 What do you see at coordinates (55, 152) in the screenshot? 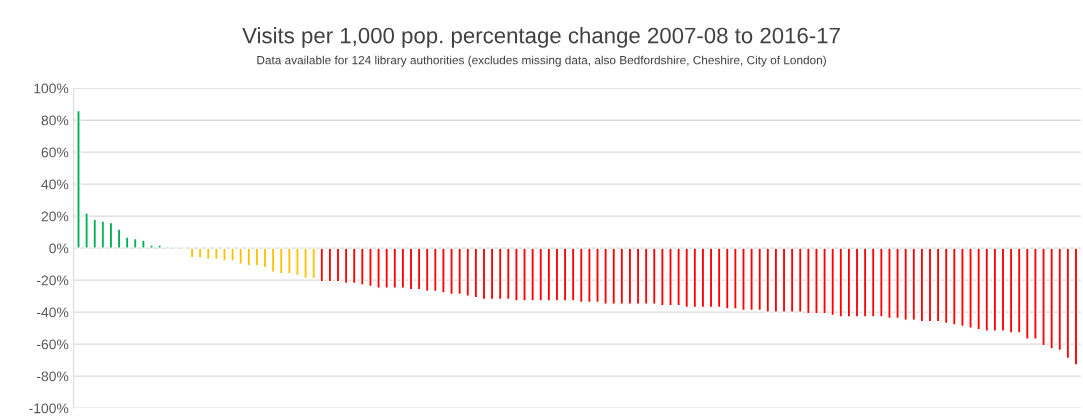
I see `y-tick-label: 60%` at bounding box center [55, 152].